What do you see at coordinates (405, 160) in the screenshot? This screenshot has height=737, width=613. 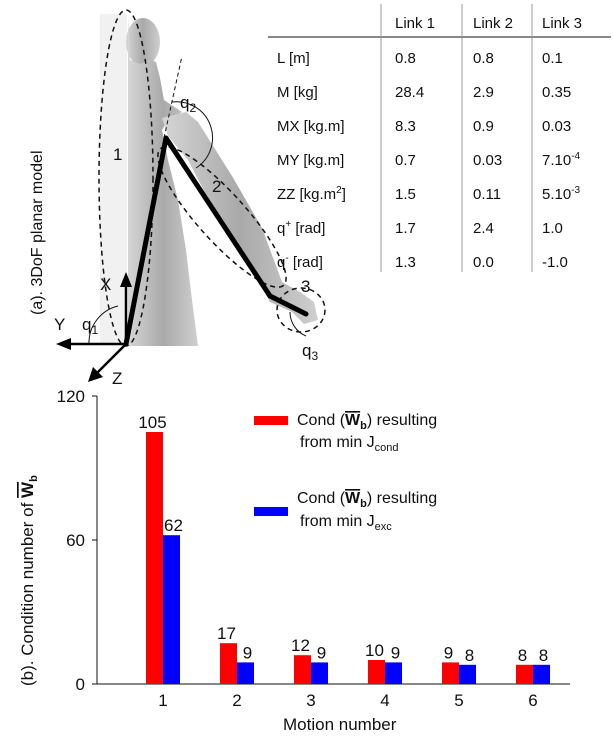 I see `table-cell: 0.7` at bounding box center [405, 160].